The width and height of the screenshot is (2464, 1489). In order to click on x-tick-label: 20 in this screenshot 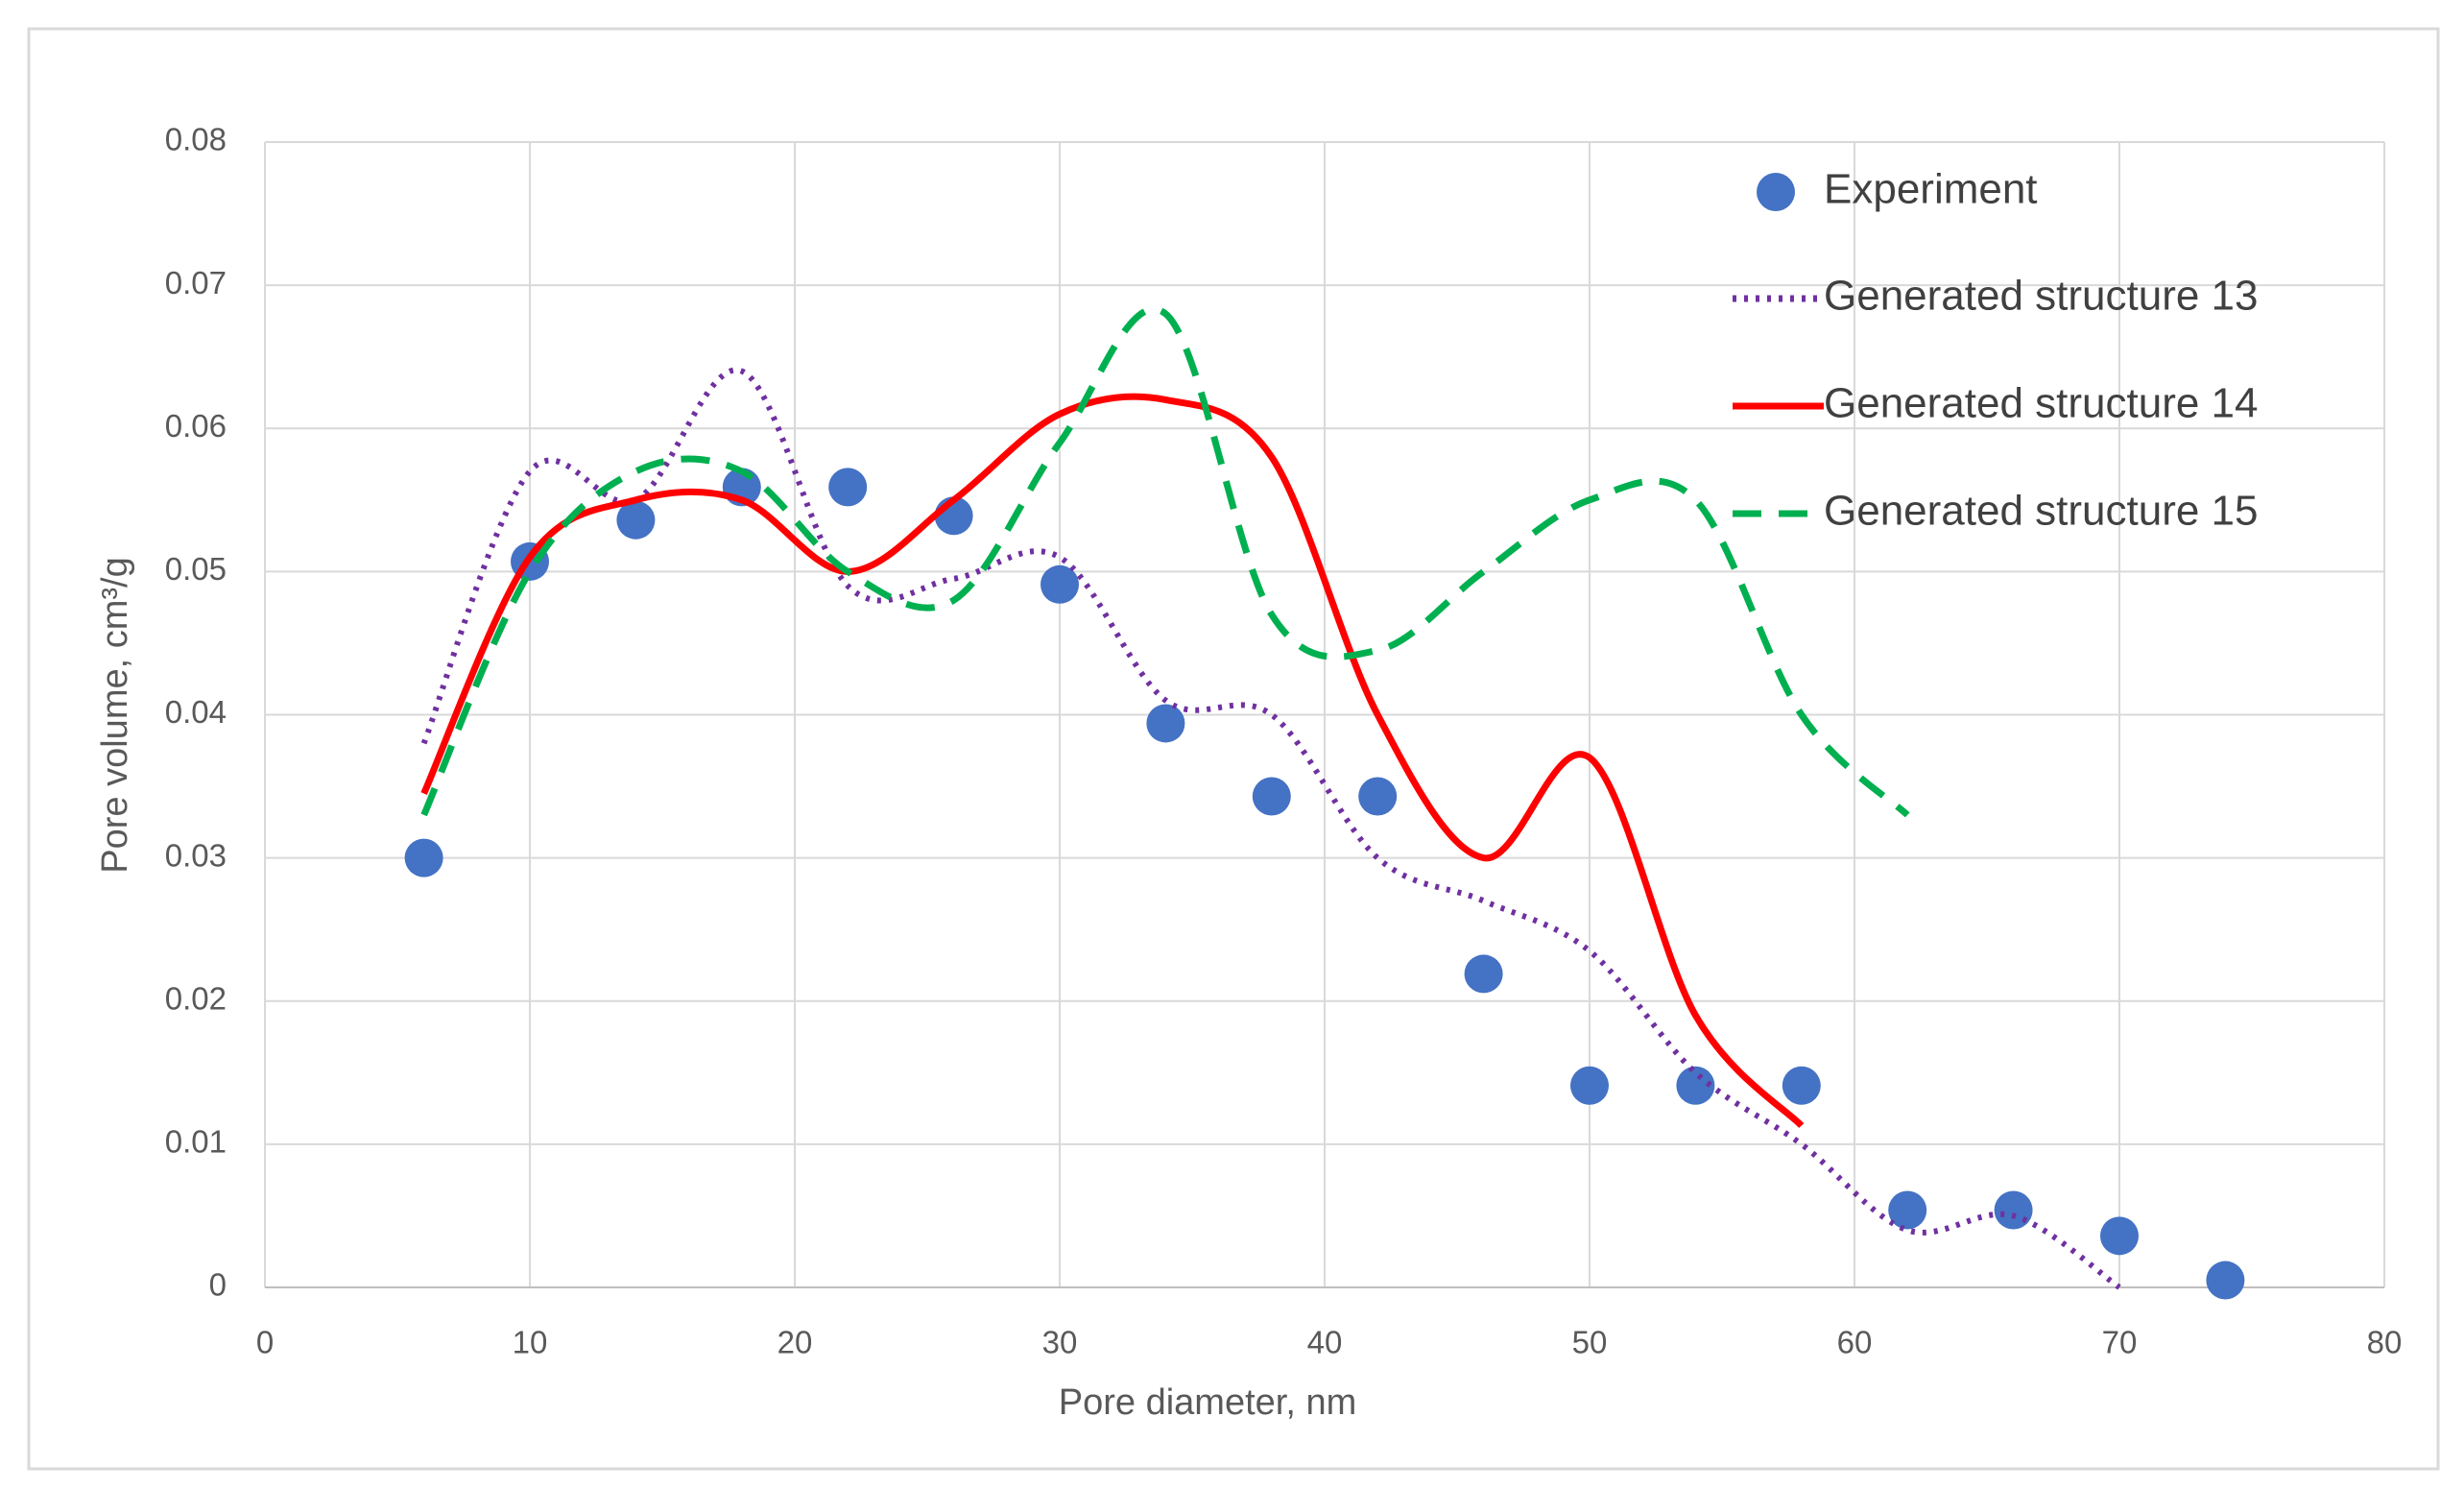, I will do `click(795, 1343)`.